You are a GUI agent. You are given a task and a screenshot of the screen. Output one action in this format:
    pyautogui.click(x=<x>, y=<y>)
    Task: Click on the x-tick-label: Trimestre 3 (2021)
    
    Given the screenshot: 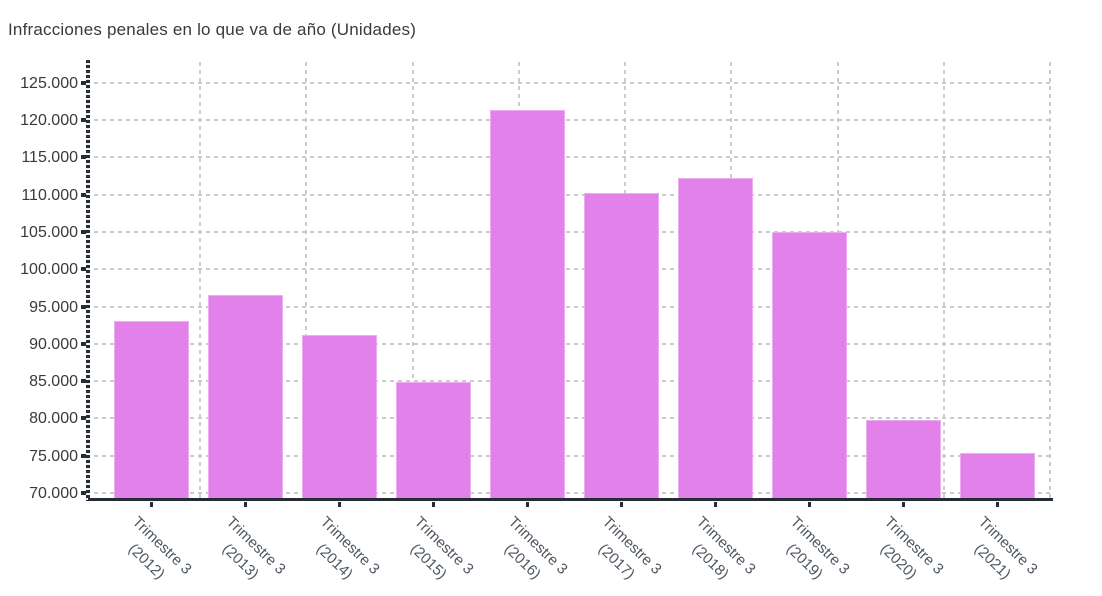 What is the action you would take?
    pyautogui.click(x=999, y=554)
    